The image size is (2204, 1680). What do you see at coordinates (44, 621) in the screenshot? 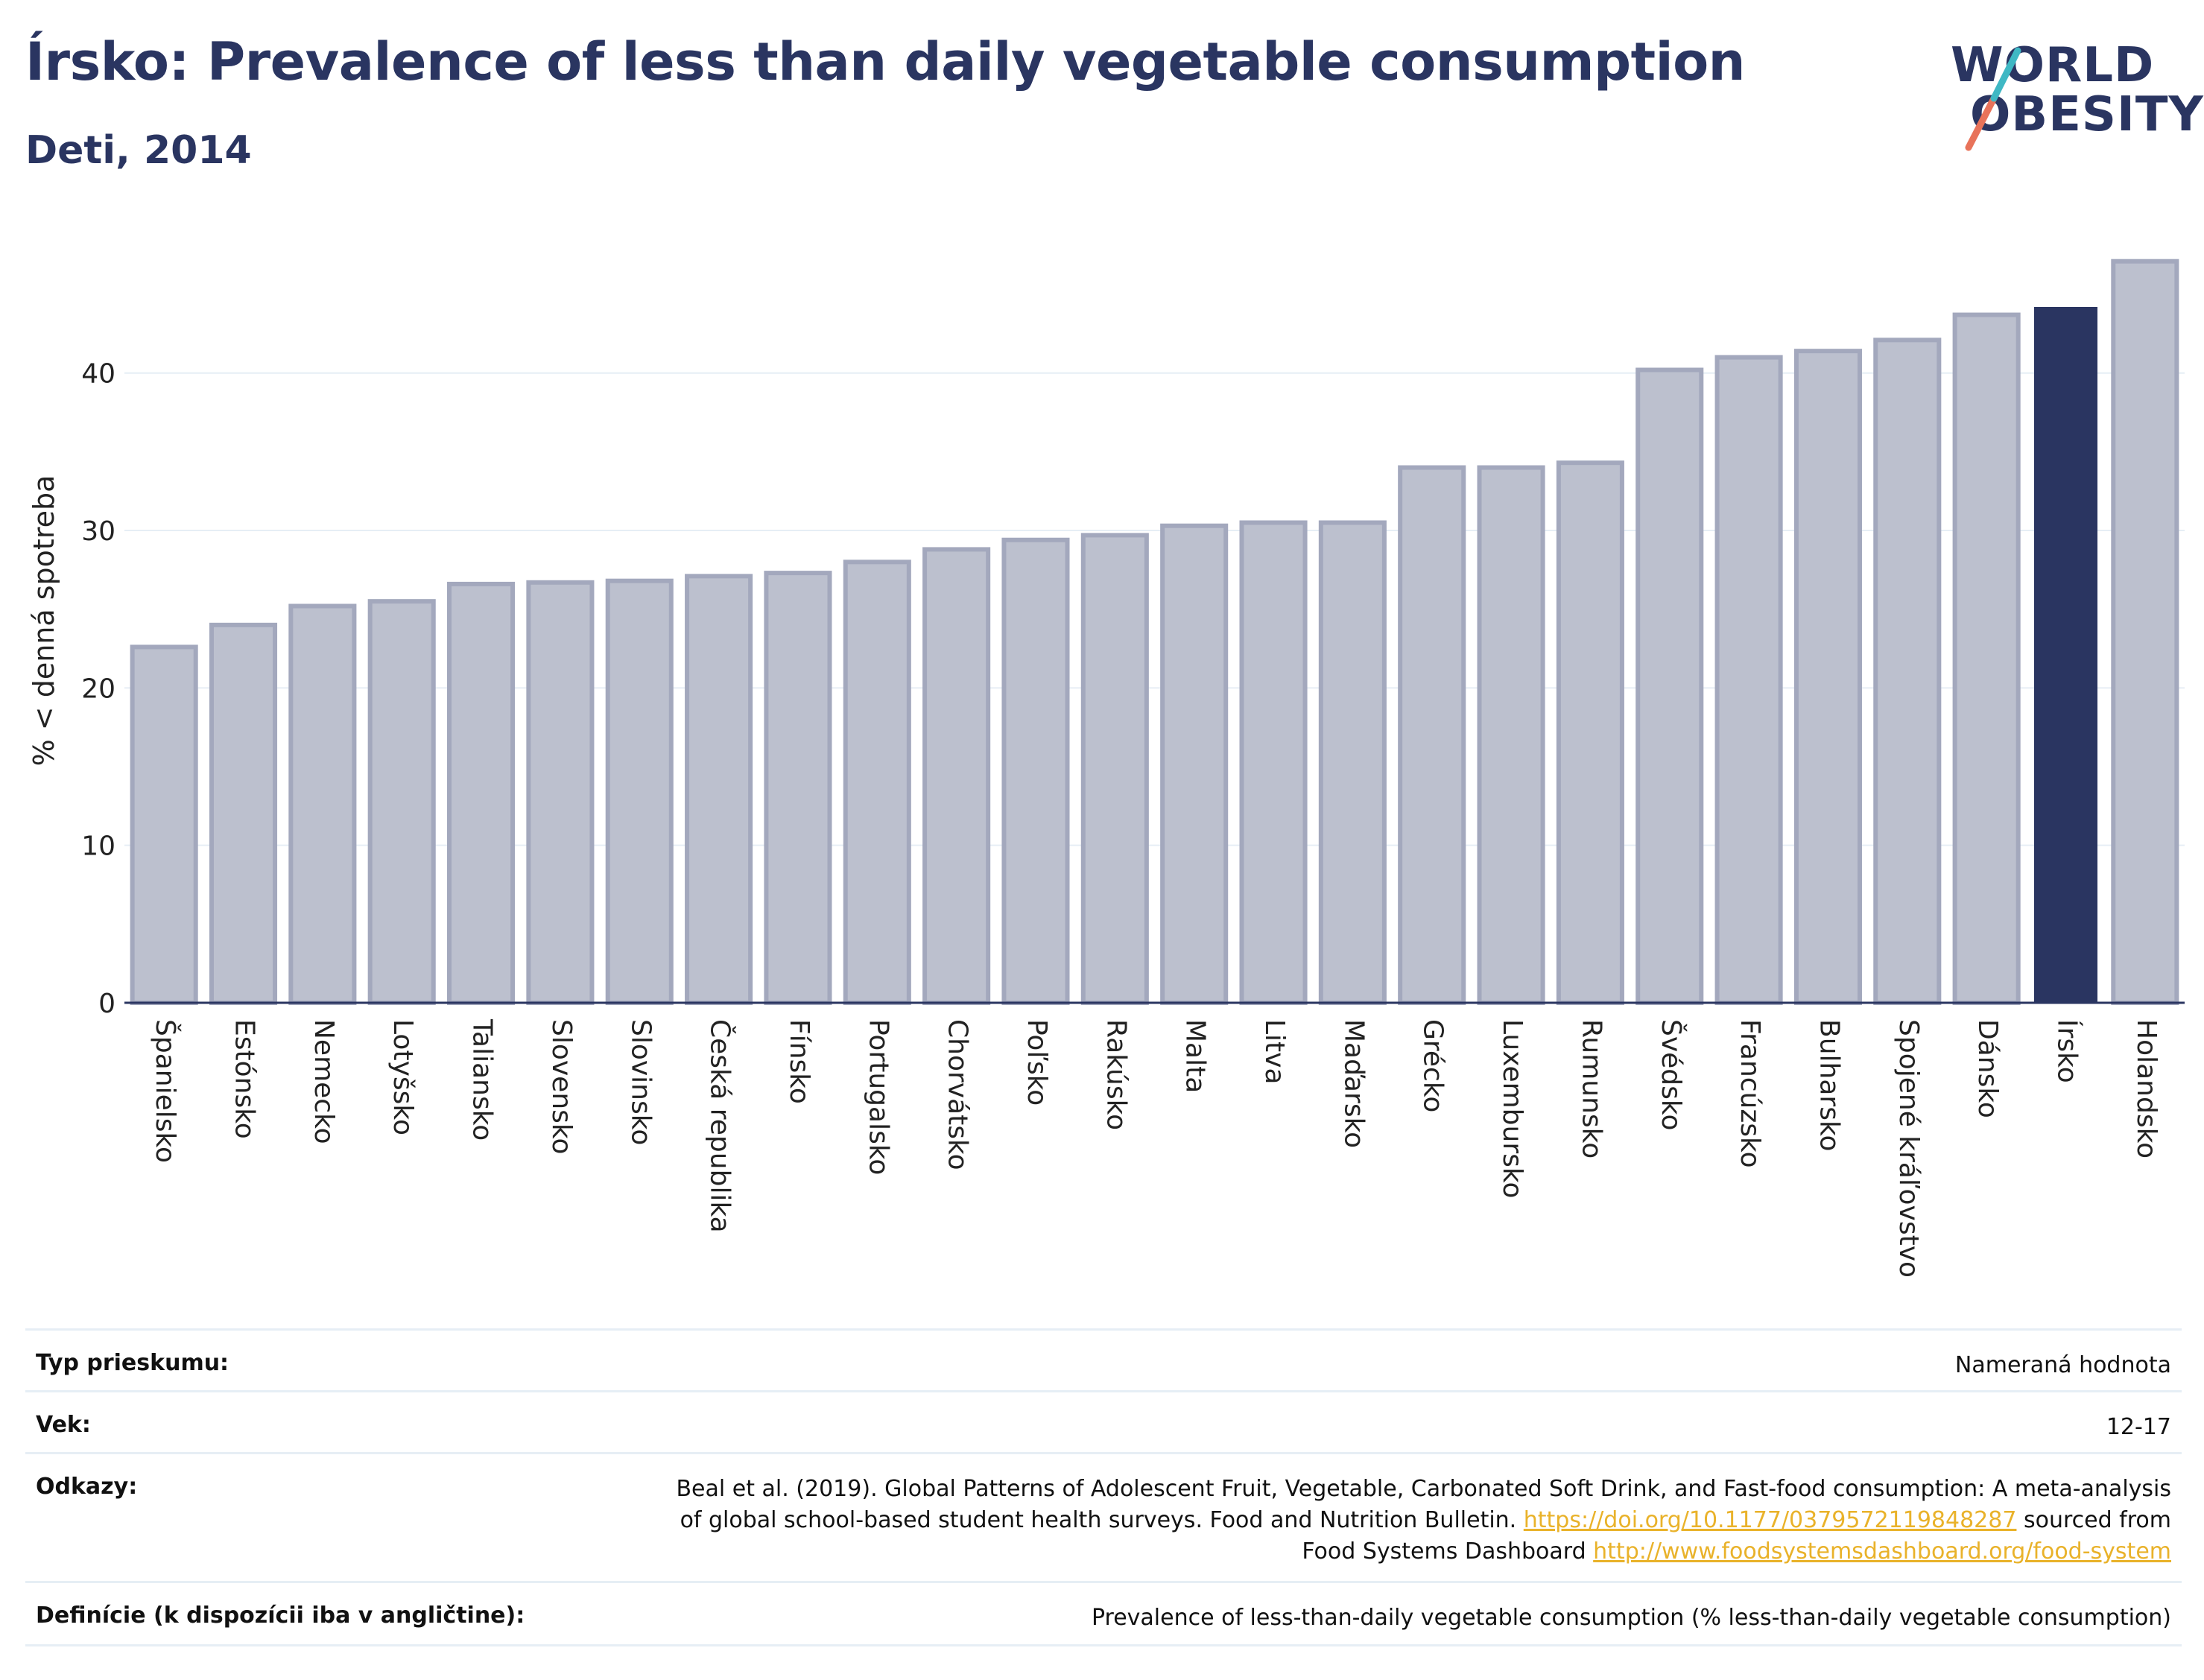
I see `y-axis-label: % < denná spotreba` at bounding box center [44, 621].